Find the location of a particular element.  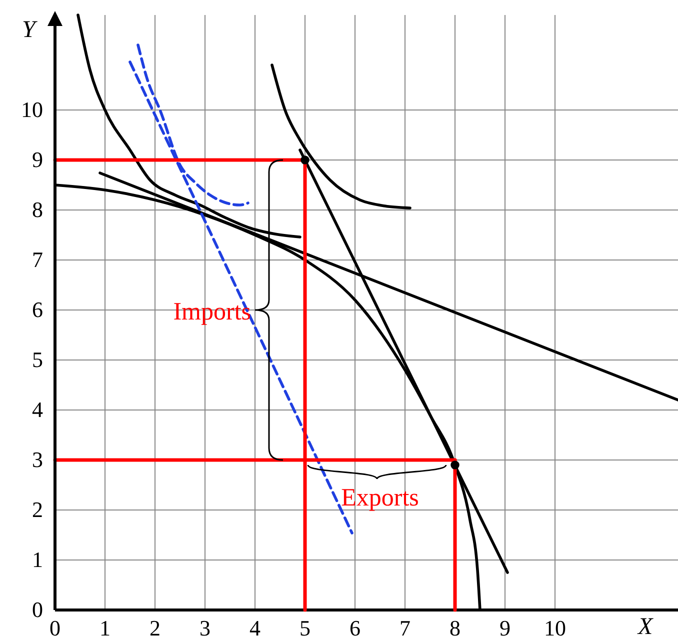

x-tick-label: 2 is located at coordinates (155, 628).